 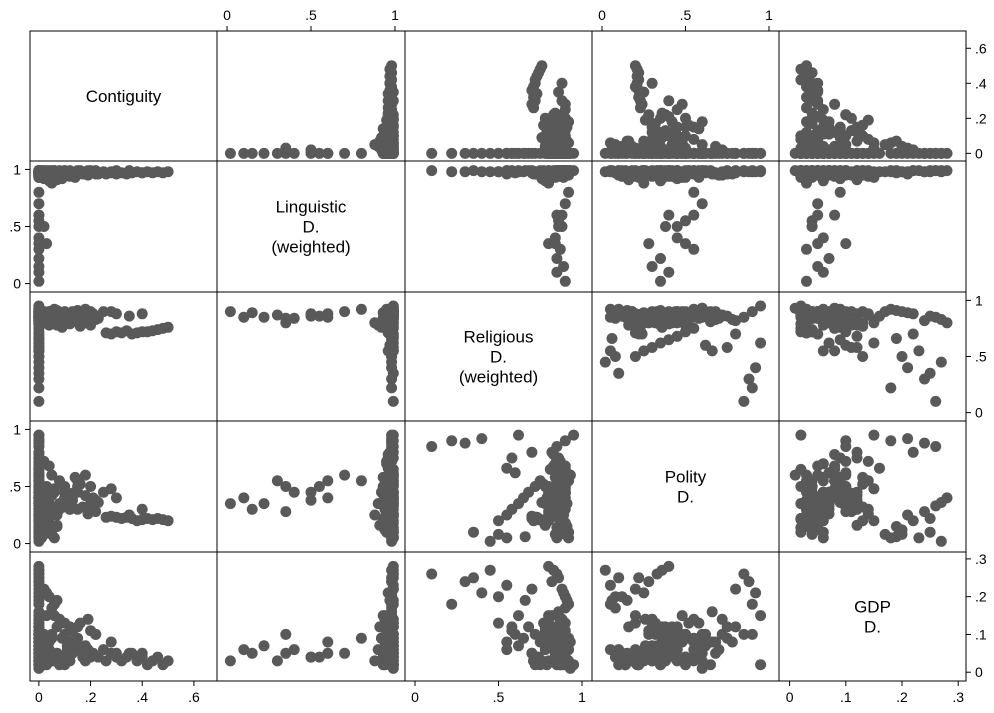 I want to click on variable-label-linguistic: Linguistic, so click(x=311, y=207).